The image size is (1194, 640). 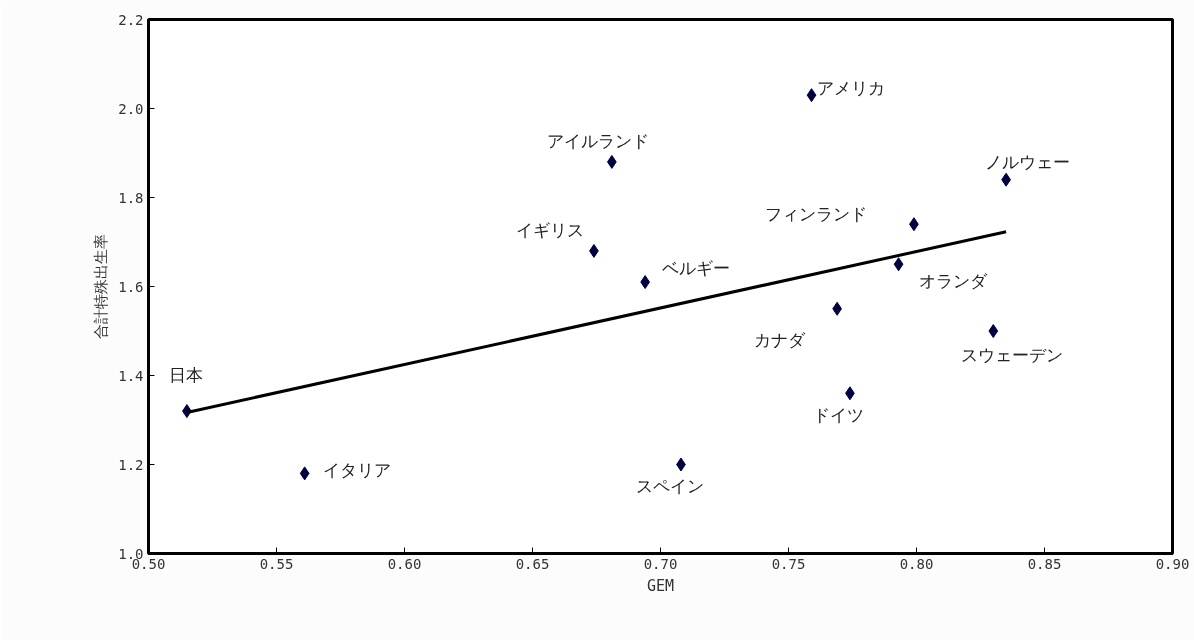 I want to click on x-tick-label: 0.55, so click(x=276, y=563).